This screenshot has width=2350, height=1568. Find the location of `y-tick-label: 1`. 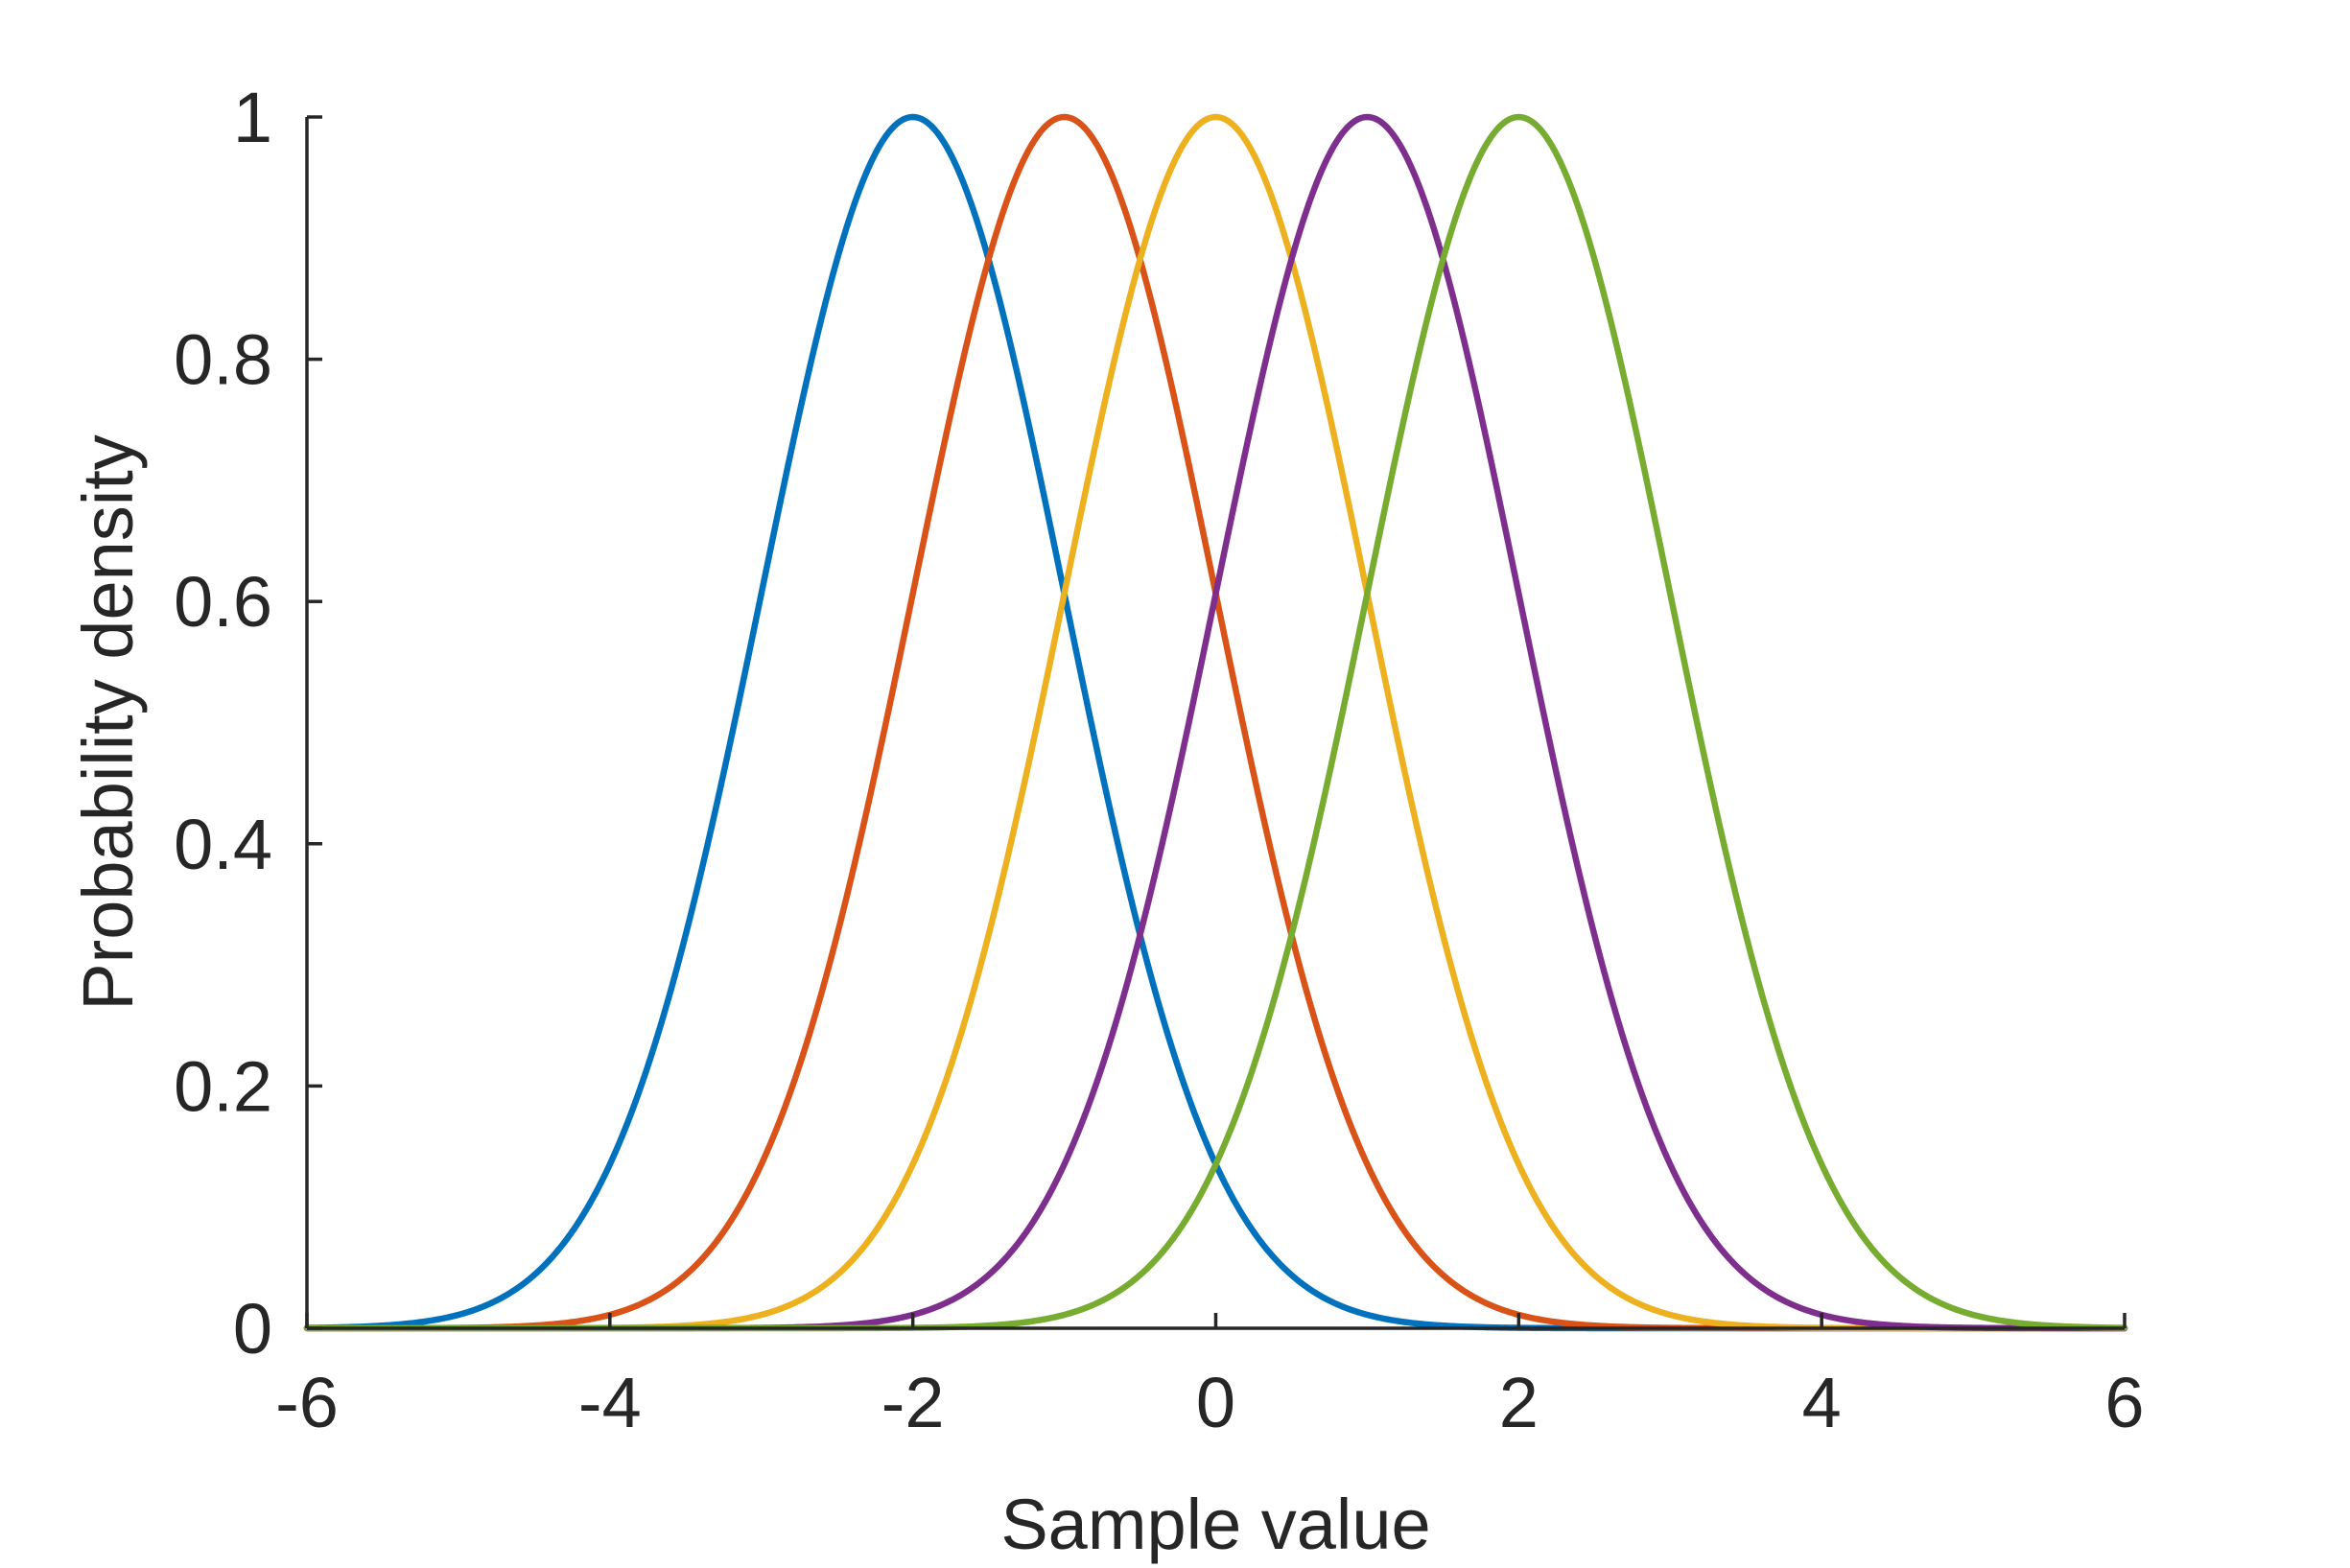

y-tick-label: 1 is located at coordinates (252, 118).